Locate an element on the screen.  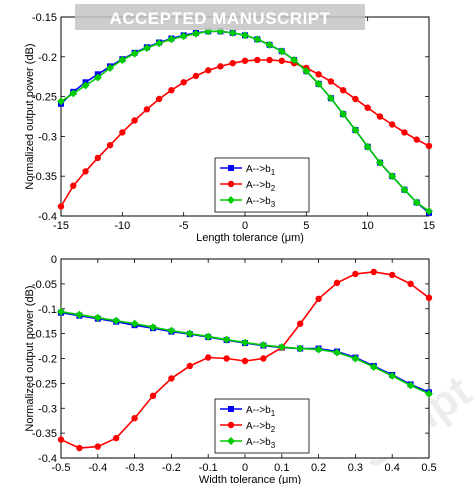
legend-marker is located at coordinates (230, 408).